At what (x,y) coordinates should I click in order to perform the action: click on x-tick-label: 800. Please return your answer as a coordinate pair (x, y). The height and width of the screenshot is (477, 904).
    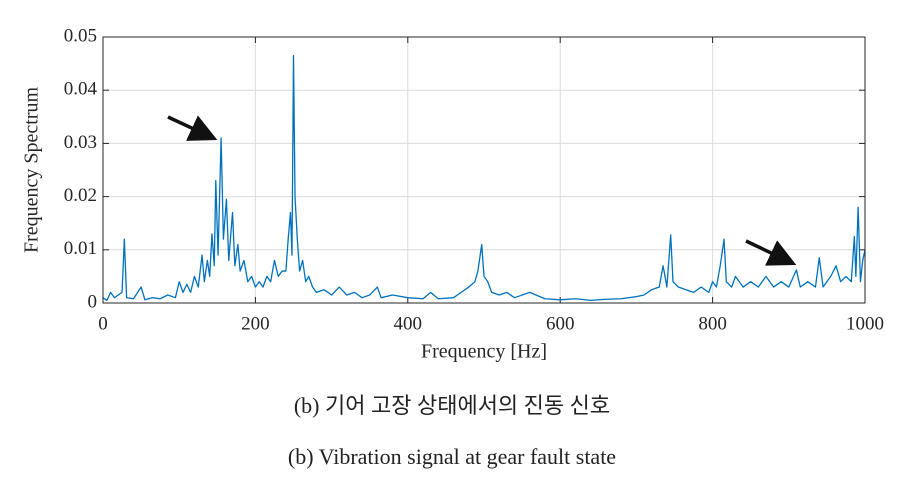
    Looking at the image, I should click on (712, 323).